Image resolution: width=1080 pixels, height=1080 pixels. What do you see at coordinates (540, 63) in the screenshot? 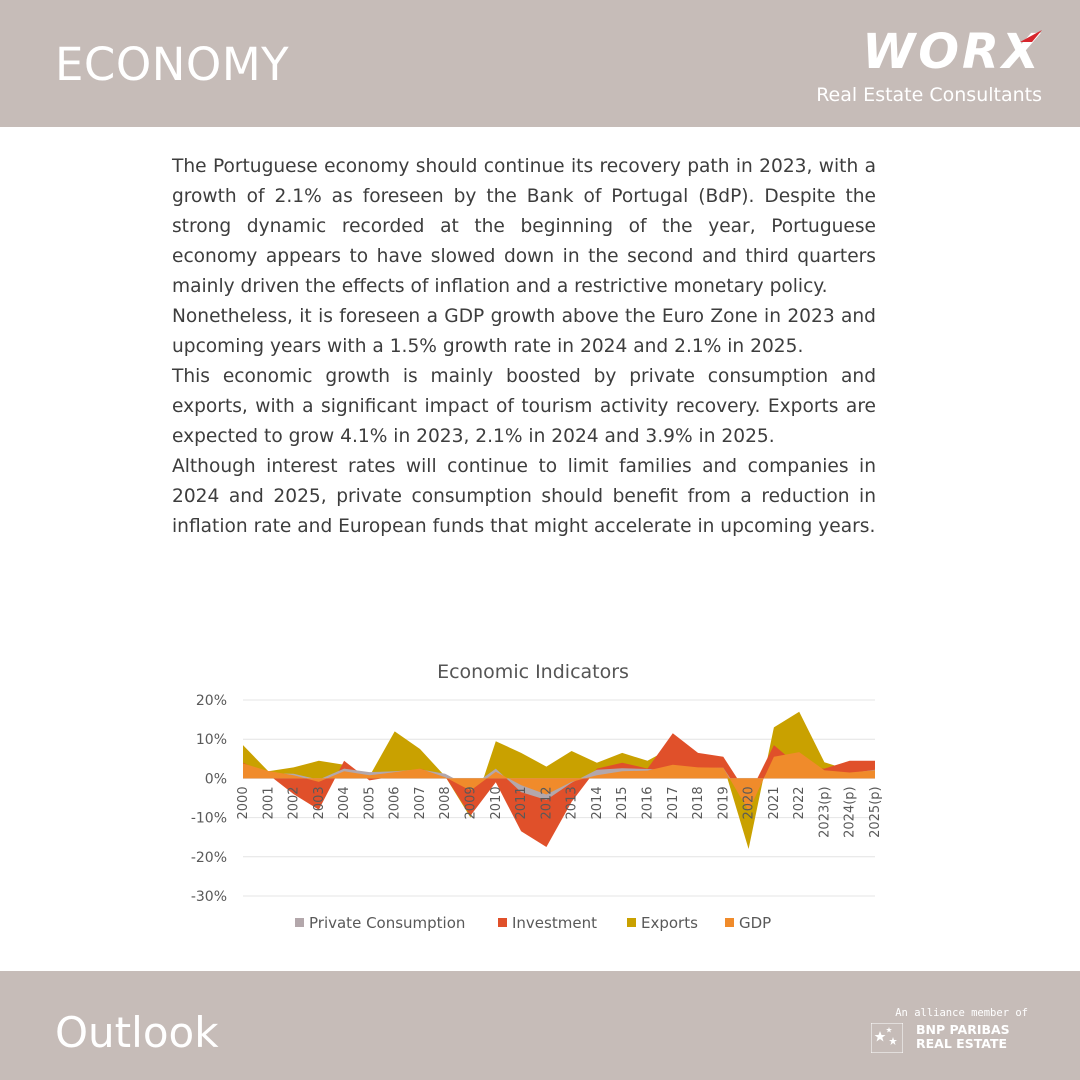
I see `header-band` at bounding box center [540, 63].